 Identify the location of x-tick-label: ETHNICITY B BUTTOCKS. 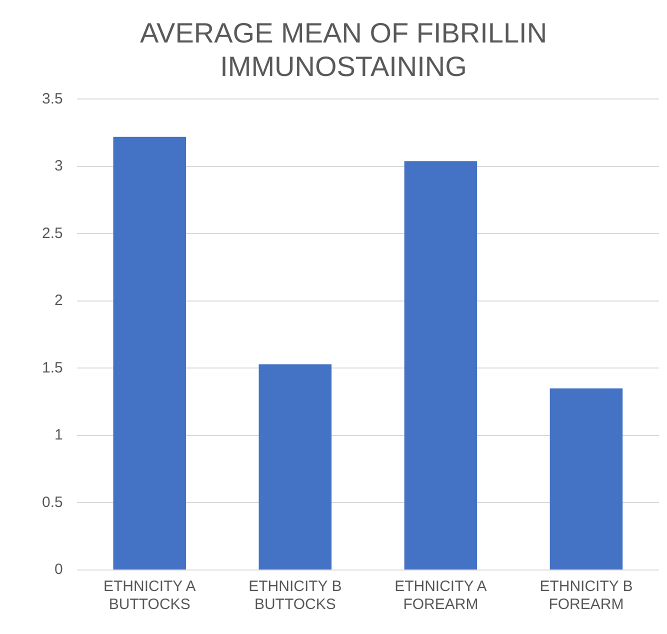
(295, 596).